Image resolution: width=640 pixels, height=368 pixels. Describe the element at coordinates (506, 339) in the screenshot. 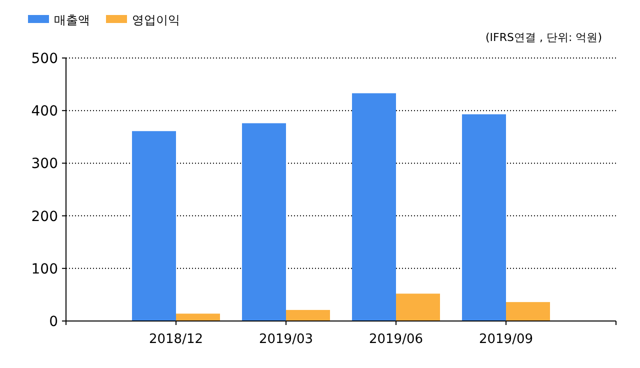

I see `x-tick-label: 2019/09` at that location.